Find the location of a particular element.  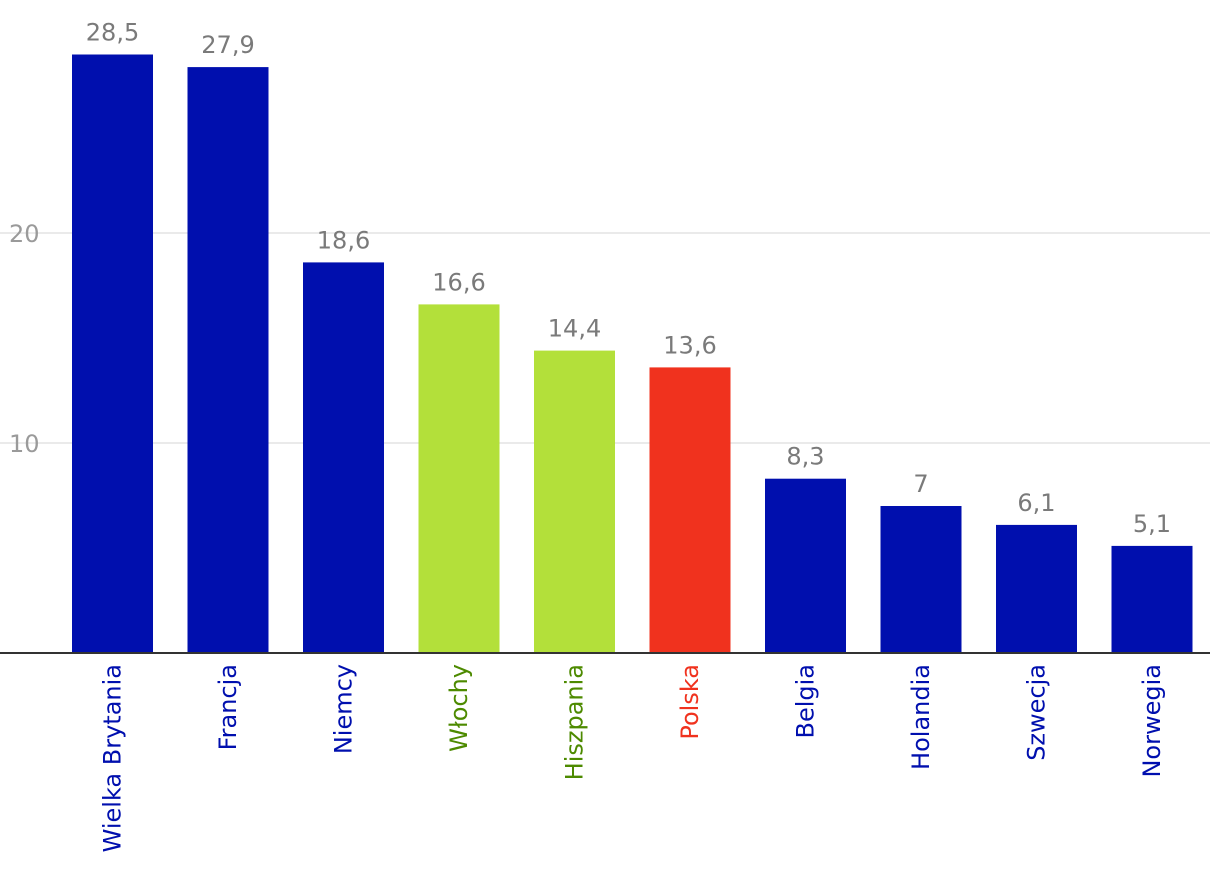

bar-value-label: 18,6 is located at coordinates (343, 240).